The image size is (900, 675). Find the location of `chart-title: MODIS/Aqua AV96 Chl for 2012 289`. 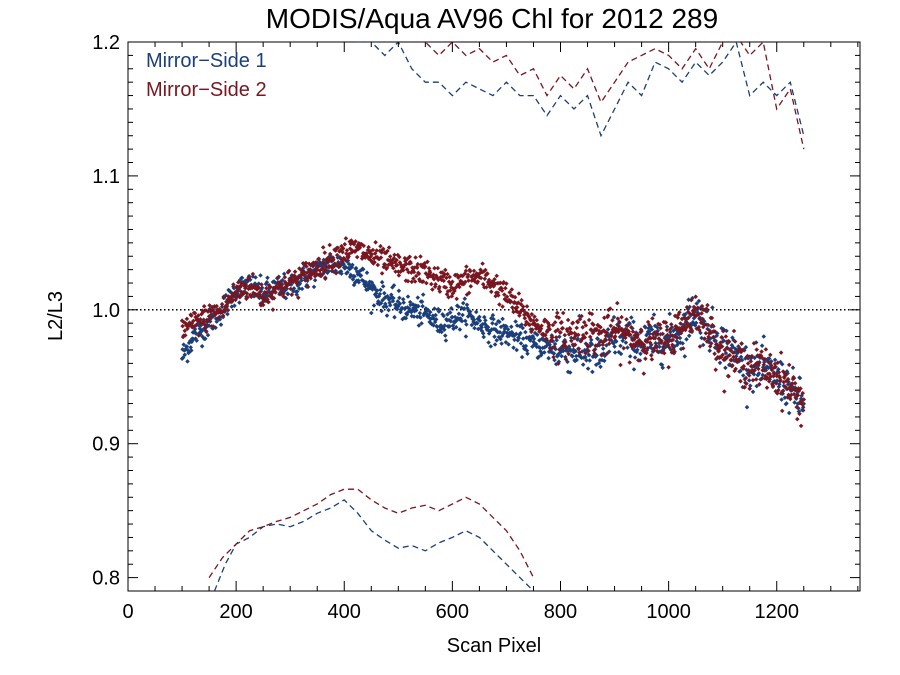

chart-title: MODIS/Aqua AV96 Chl for 2012 289 is located at coordinates (492, 18).